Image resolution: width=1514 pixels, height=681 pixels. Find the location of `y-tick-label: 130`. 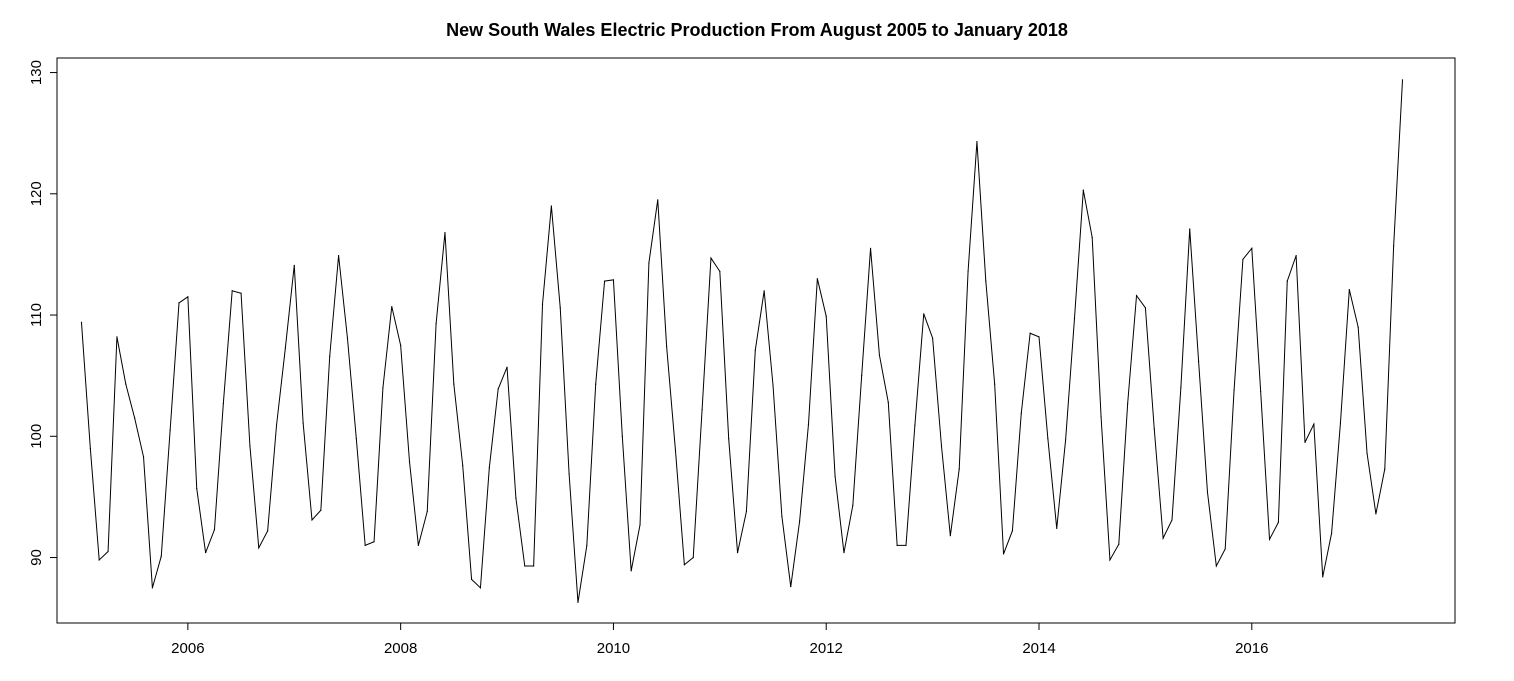

y-tick-label: 130 is located at coordinates (36, 72).